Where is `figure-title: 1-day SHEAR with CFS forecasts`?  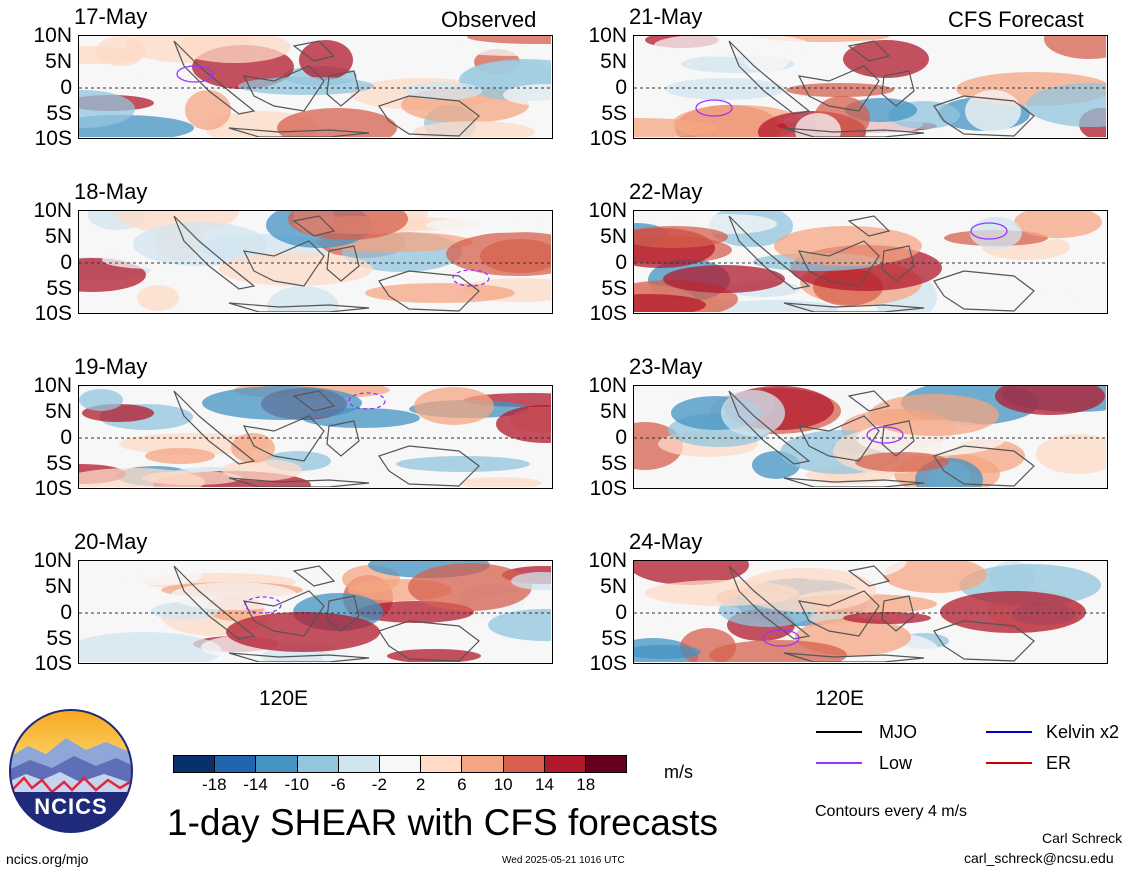
figure-title: 1-day SHEAR with CFS forecasts is located at coordinates (443, 822).